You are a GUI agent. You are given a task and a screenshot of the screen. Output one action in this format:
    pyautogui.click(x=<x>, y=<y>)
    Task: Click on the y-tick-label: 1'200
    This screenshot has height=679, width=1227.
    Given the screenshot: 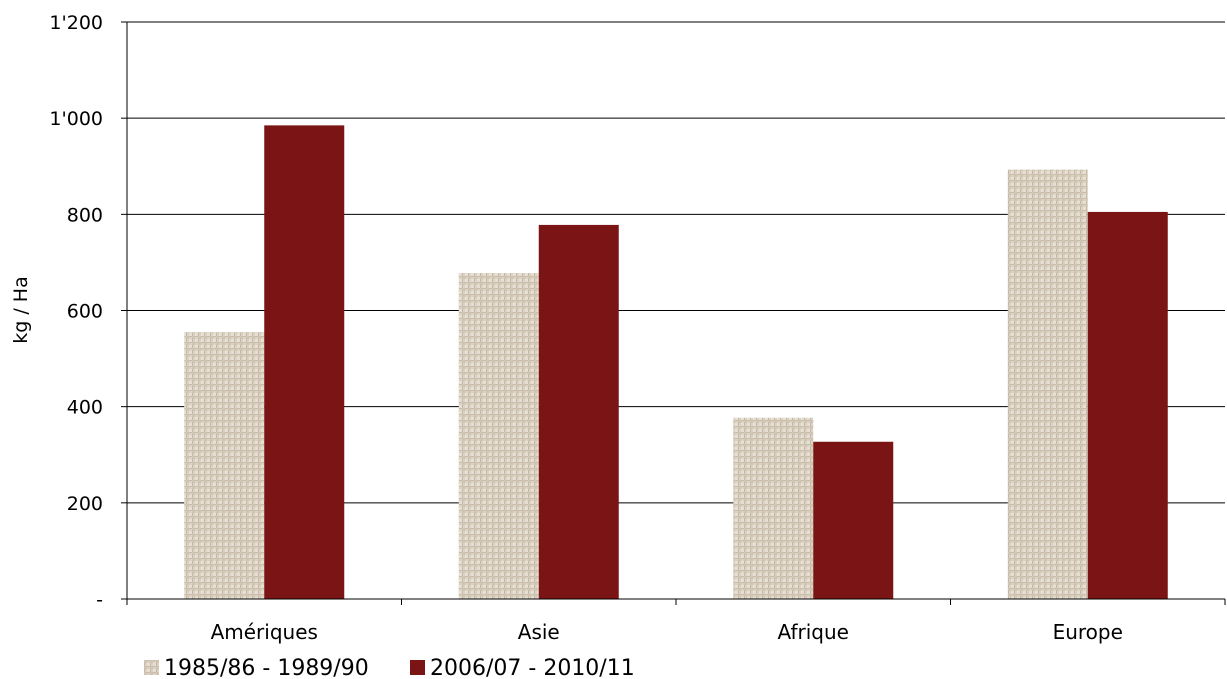 What is the action you would take?
    pyautogui.click(x=76, y=23)
    